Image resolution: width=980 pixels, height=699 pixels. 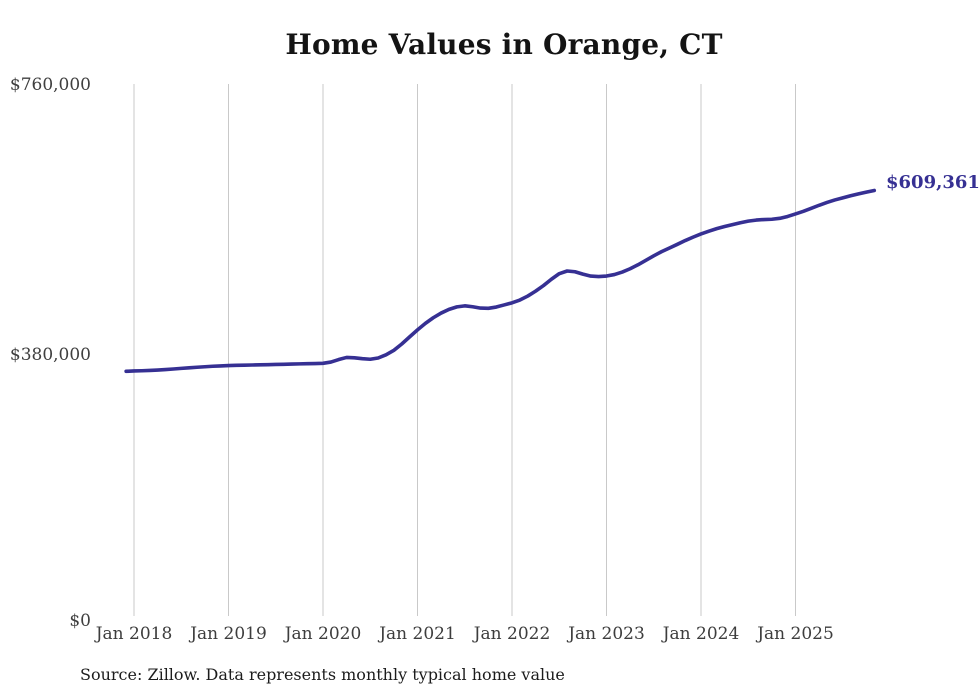 What do you see at coordinates (134, 634) in the screenshot?
I see `x-axis-tick-label: Jan 2018` at bounding box center [134, 634].